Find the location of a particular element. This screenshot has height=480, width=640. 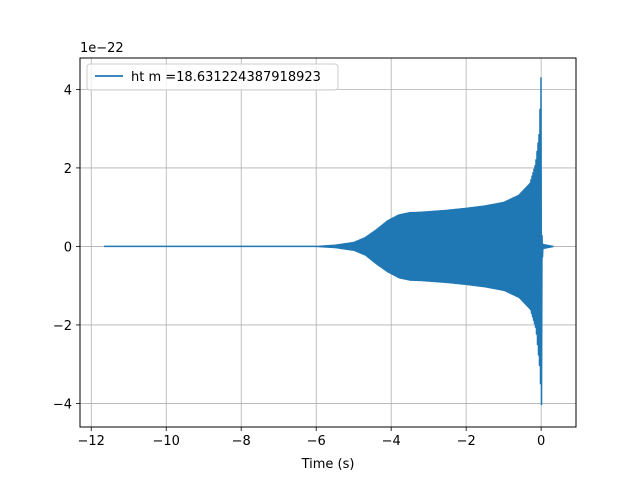

x-axis-label: Time (s) is located at coordinates (328, 464).